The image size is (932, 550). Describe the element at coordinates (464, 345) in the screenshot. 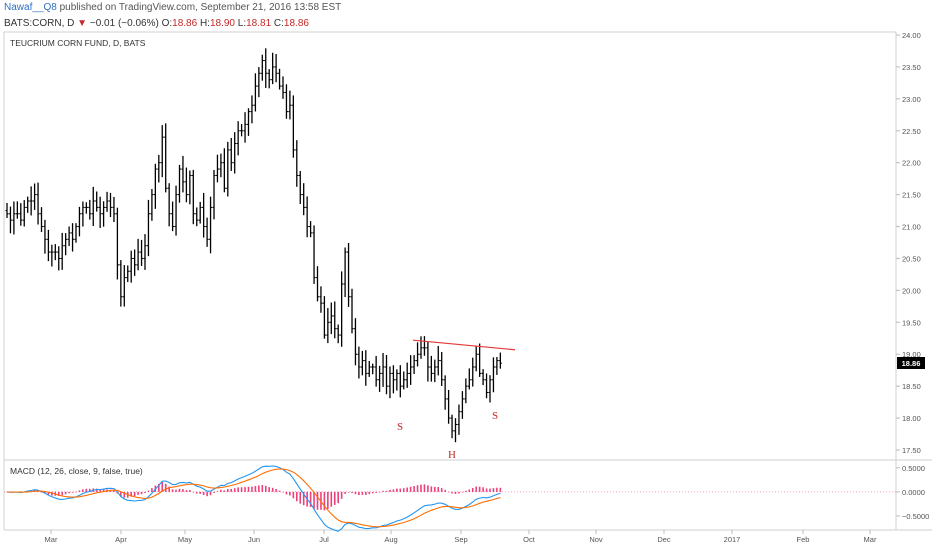

I see `neckline-trendline` at that location.